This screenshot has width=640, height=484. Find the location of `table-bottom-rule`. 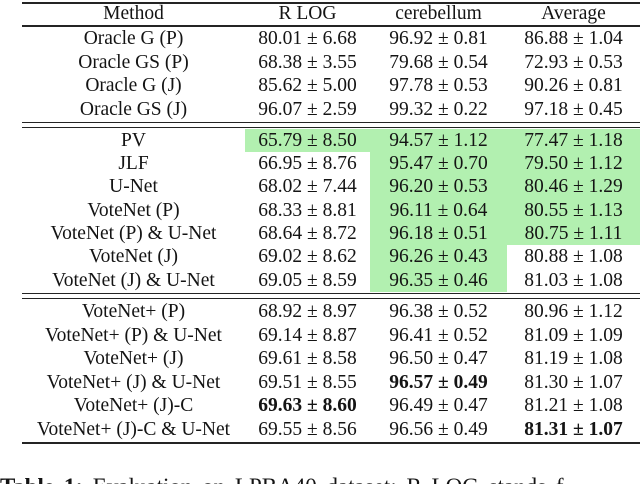

table-bottom-rule is located at coordinates (331, 442).